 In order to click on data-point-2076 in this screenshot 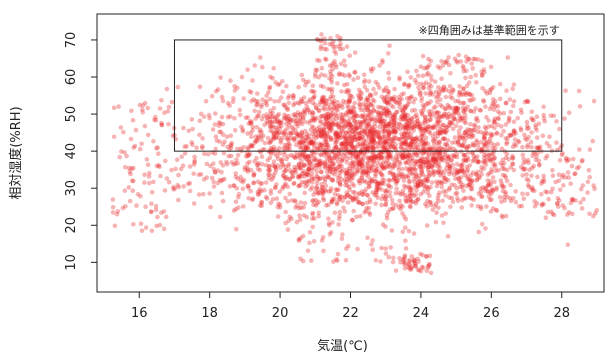, I will do `click(325, 137)`.